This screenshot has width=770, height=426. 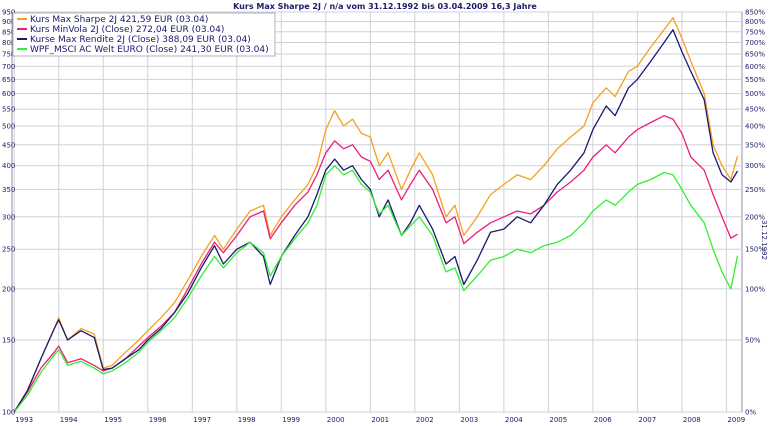 I want to click on right-axis-date-label: 31.12.1992, so click(x=764, y=240).